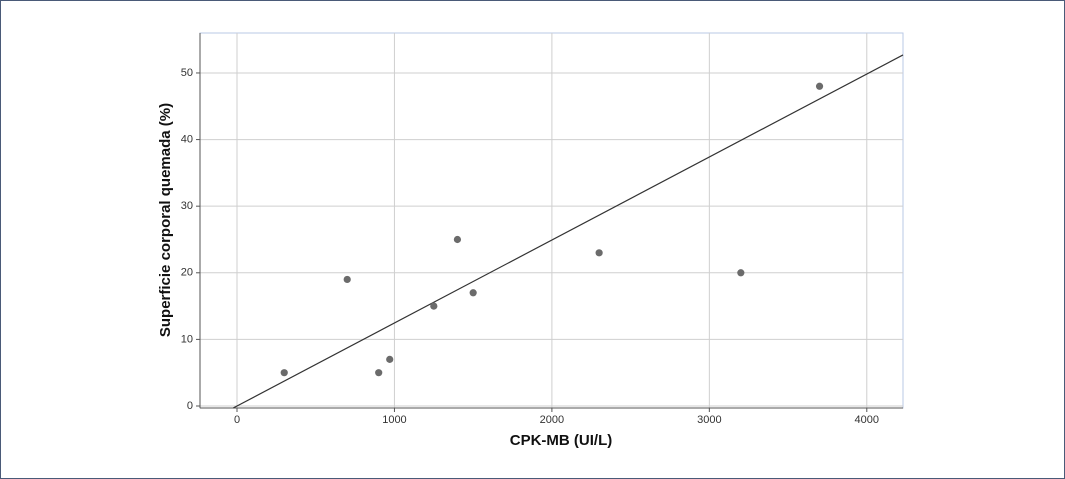 The height and width of the screenshot is (479, 1065). Describe the element at coordinates (187, 339) in the screenshot. I see `y-tick-label: 10` at that location.